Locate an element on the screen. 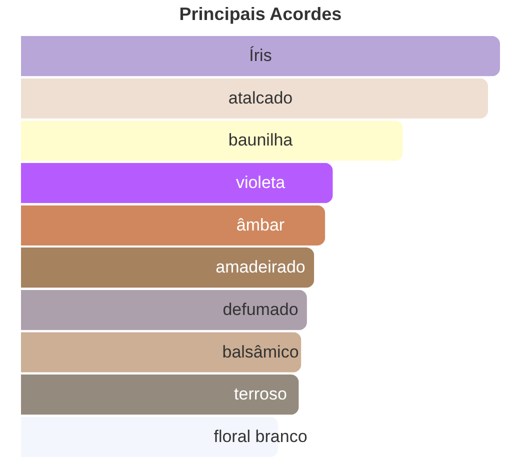  y-tick-label: Íris is located at coordinates (260, 56).